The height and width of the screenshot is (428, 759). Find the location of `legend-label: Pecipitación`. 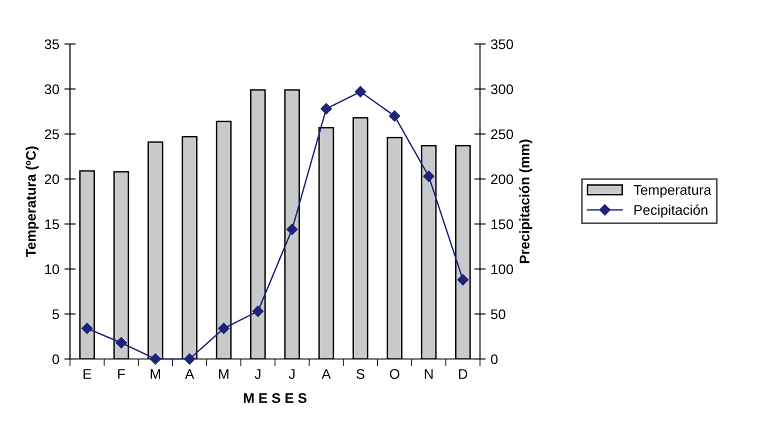

legend-label: Pecipitación is located at coordinates (671, 211).